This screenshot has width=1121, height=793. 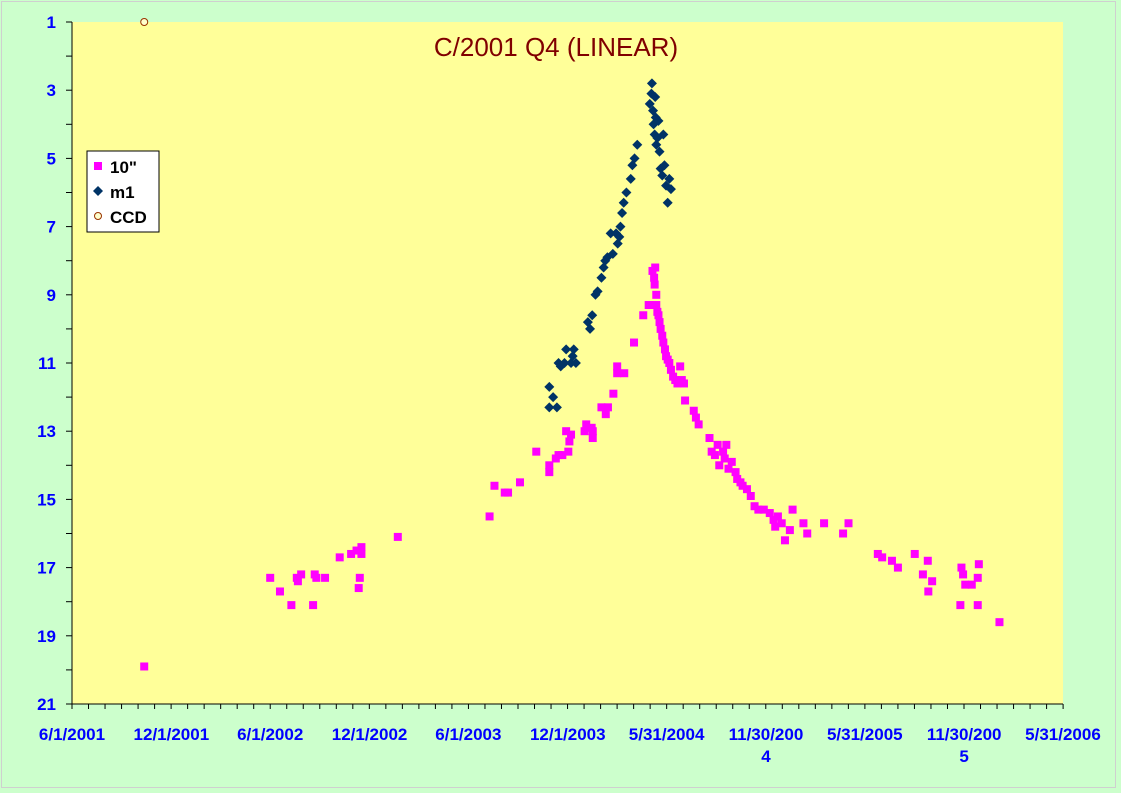 I want to click on y-tick-label: 7, so click(x=51, y=227).